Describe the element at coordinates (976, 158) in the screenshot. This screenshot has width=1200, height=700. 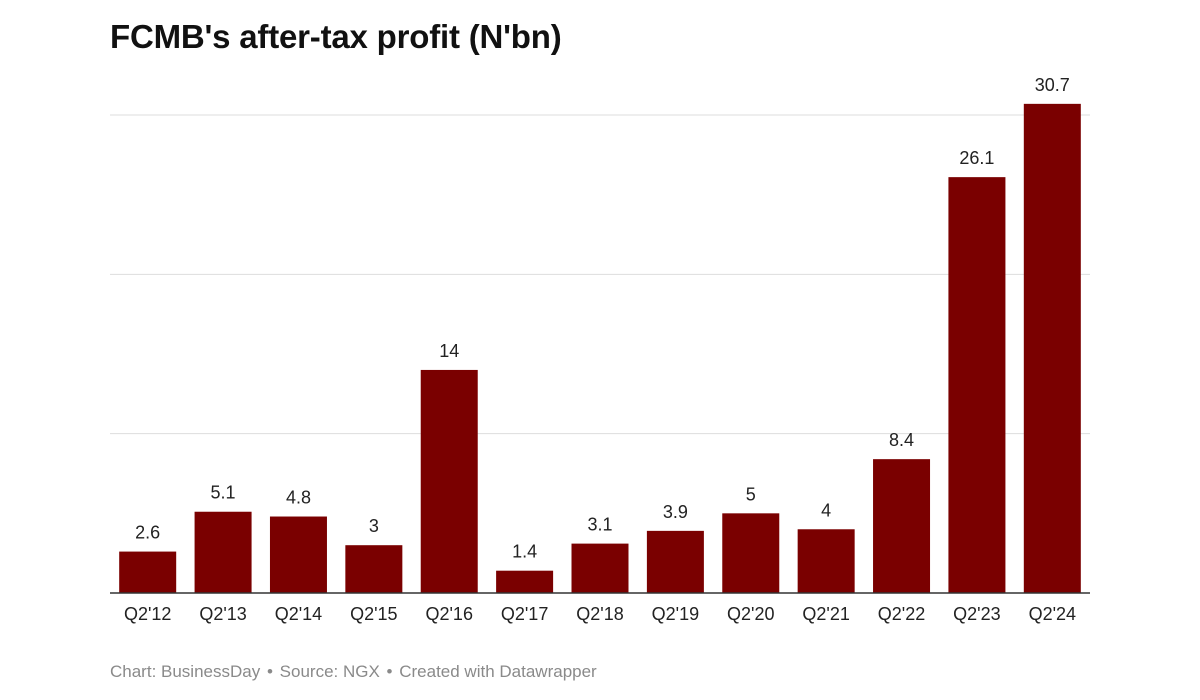
I see `data-label: 26.1` at that location.